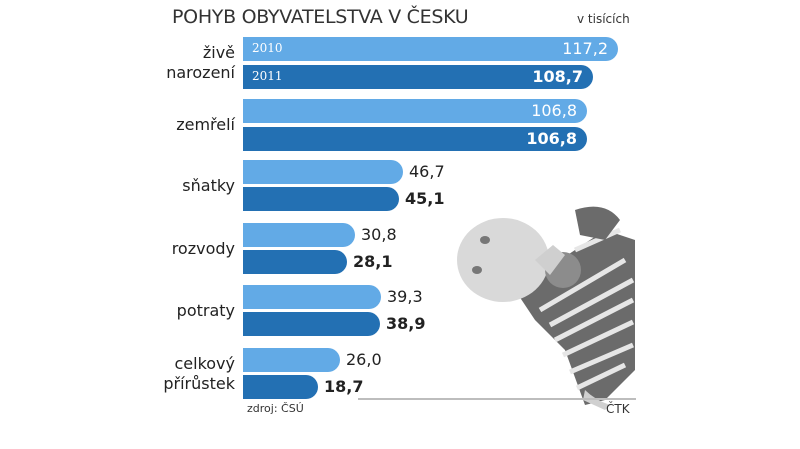 The image size is (800, 449). Describe the element at coordinates (267, 48) in the screenshot. I see `legend-year-2010: 2010` at that location.